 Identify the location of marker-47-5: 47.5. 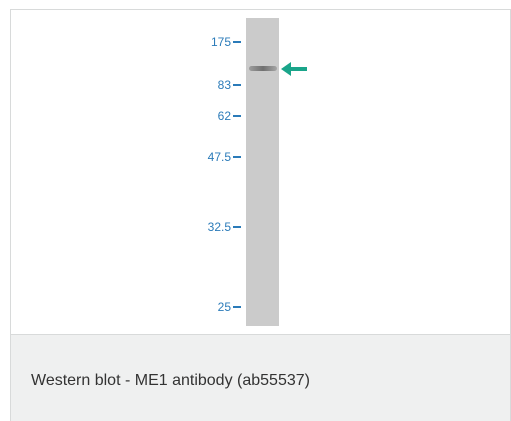
(208, 157).